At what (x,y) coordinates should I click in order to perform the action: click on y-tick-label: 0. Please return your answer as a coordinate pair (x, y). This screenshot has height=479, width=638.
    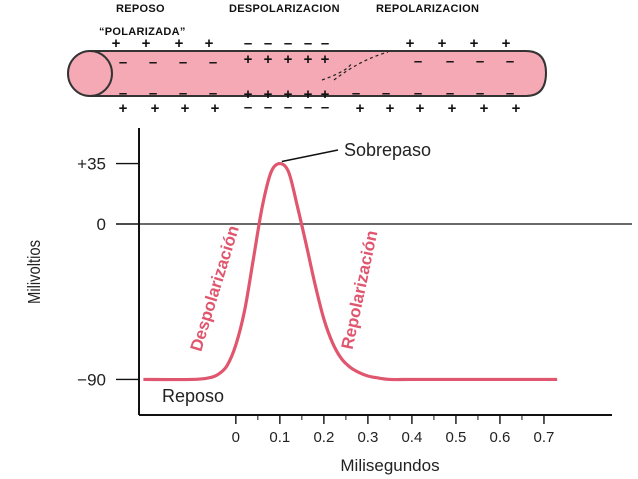
    Looking at the image, I should click on (101, 224).